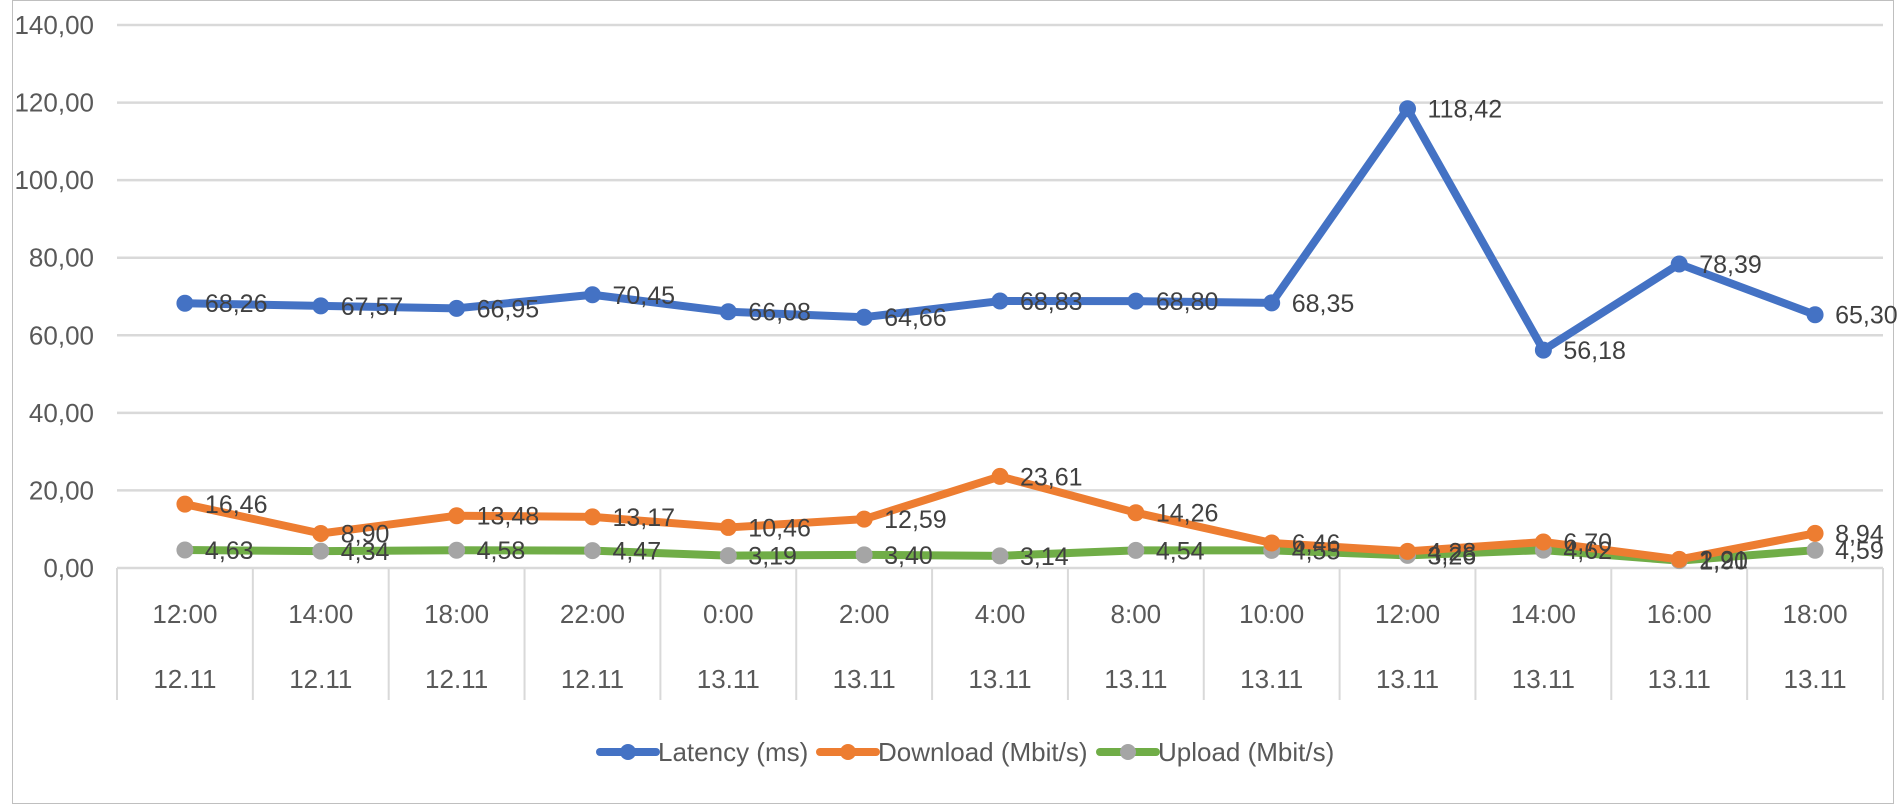 The image size is (1897, 807). Describe the element at coordinates (1051, 477) in the screenshot. I see `data-label: 23,61` at that location.